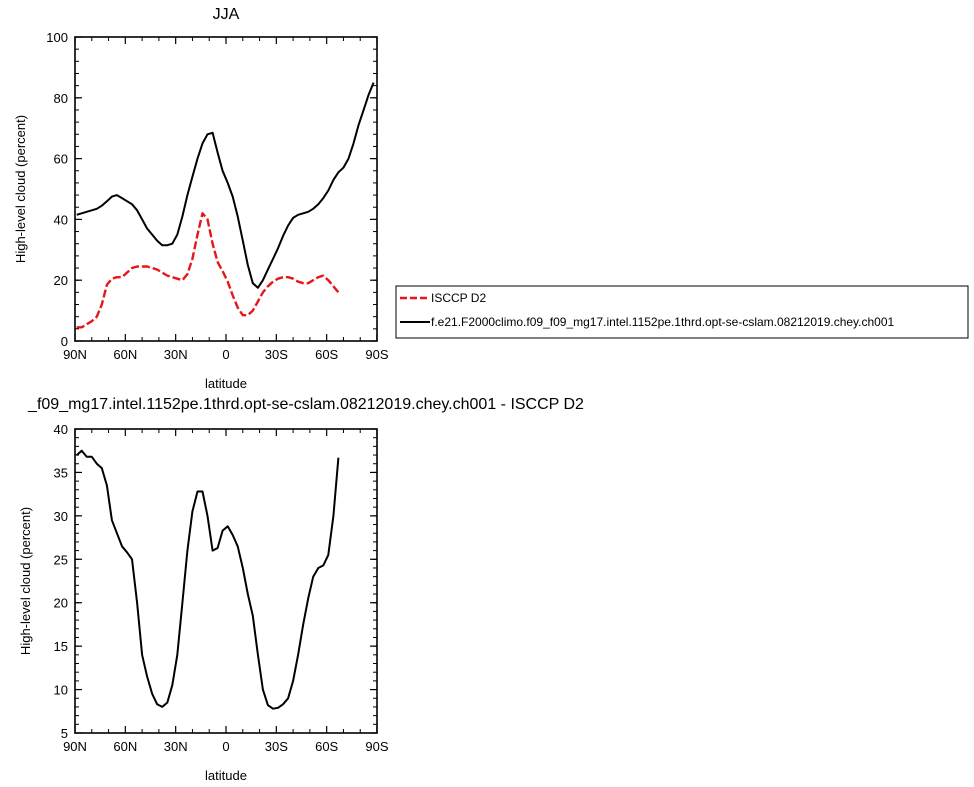 The height and width of the screenshot is (787, 974). What do you see at coordinates (57, 37) in the screenshot?
I see `top-ytick-label: 100` at bounding box center [57, 37].